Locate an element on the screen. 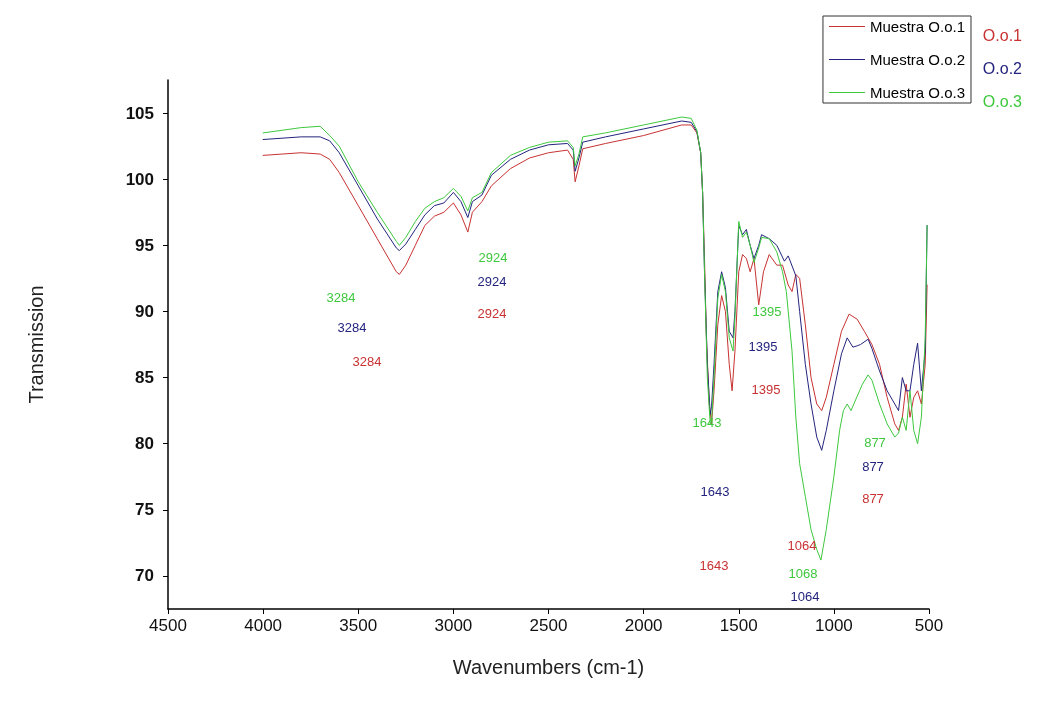 The image size is (1039, 704). y-tick-label: 95 is located at coordinates (144, 245).